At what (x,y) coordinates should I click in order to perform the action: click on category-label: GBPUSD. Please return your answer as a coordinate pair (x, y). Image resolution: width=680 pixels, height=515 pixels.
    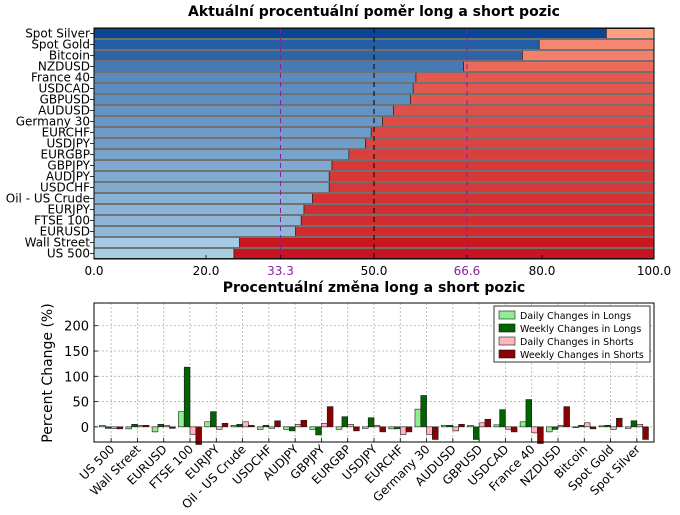
    Looking at the image, I should click on (65, 100).